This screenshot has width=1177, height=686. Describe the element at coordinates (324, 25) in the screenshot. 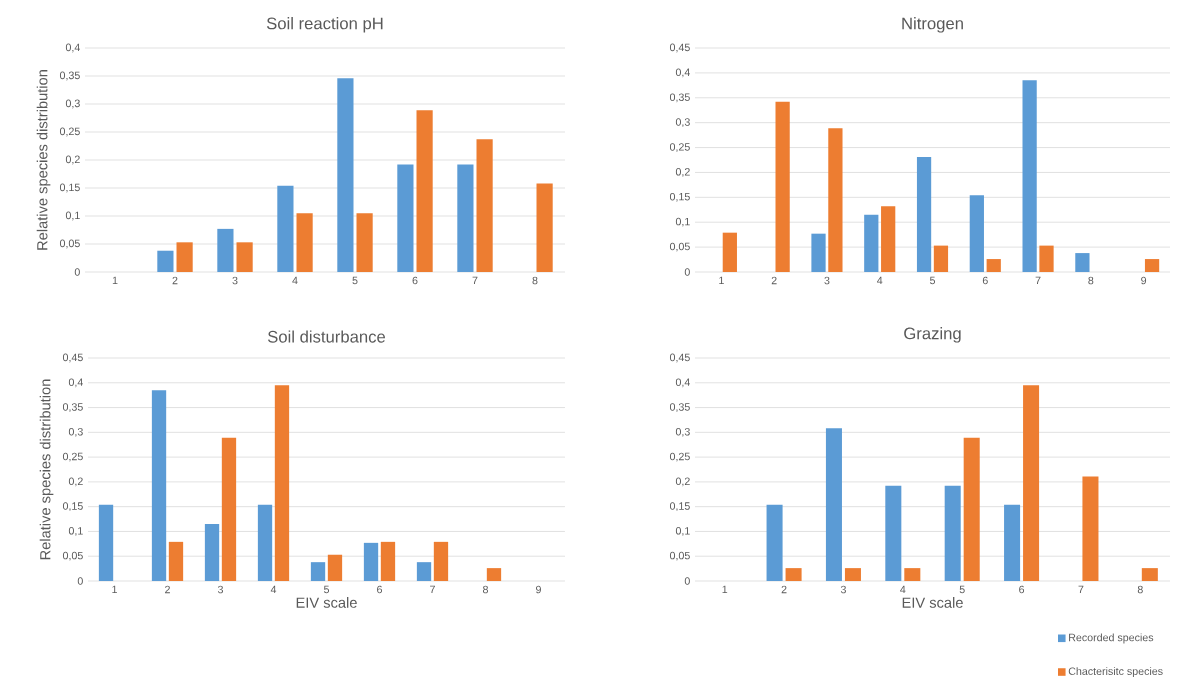

I see `chart-title: Soil reaction pH` at that location.